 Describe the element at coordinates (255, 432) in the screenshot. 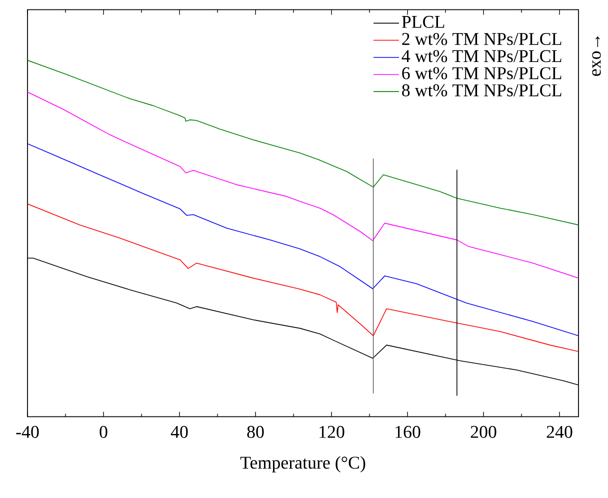

I see `x-tick-label: 80` at that location.